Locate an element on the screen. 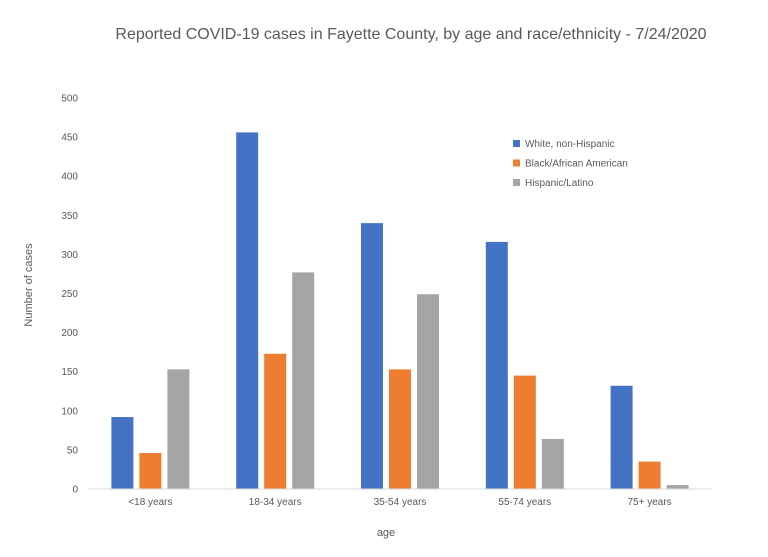 This screenshot has height=557, width=768. x-axis-label: age is located at coordinates (386, 533).